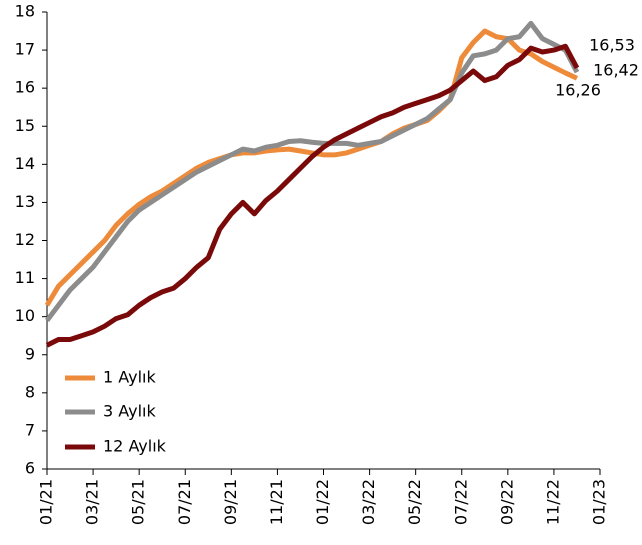  Describe the element at coordinates (30, 429) in the screenshot. I see `y-tick-label: 7` at that location.